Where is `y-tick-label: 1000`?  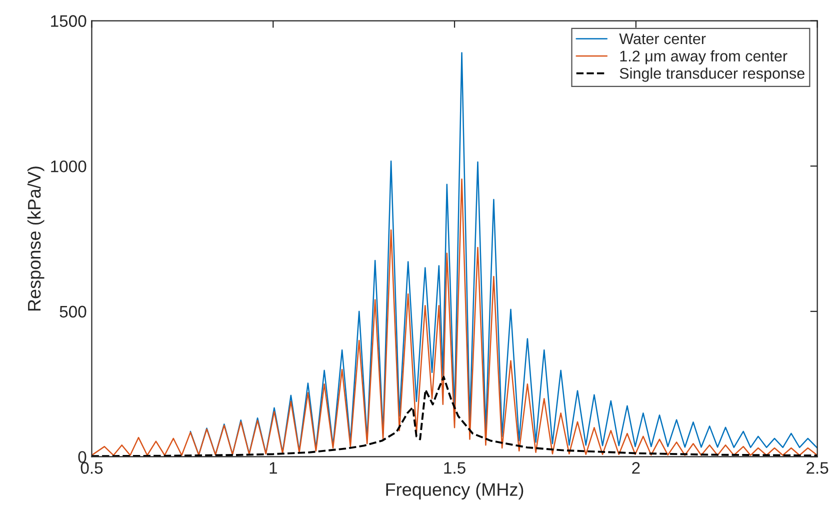
y-tick-label: 1000 is located at coordinates (68, 166).